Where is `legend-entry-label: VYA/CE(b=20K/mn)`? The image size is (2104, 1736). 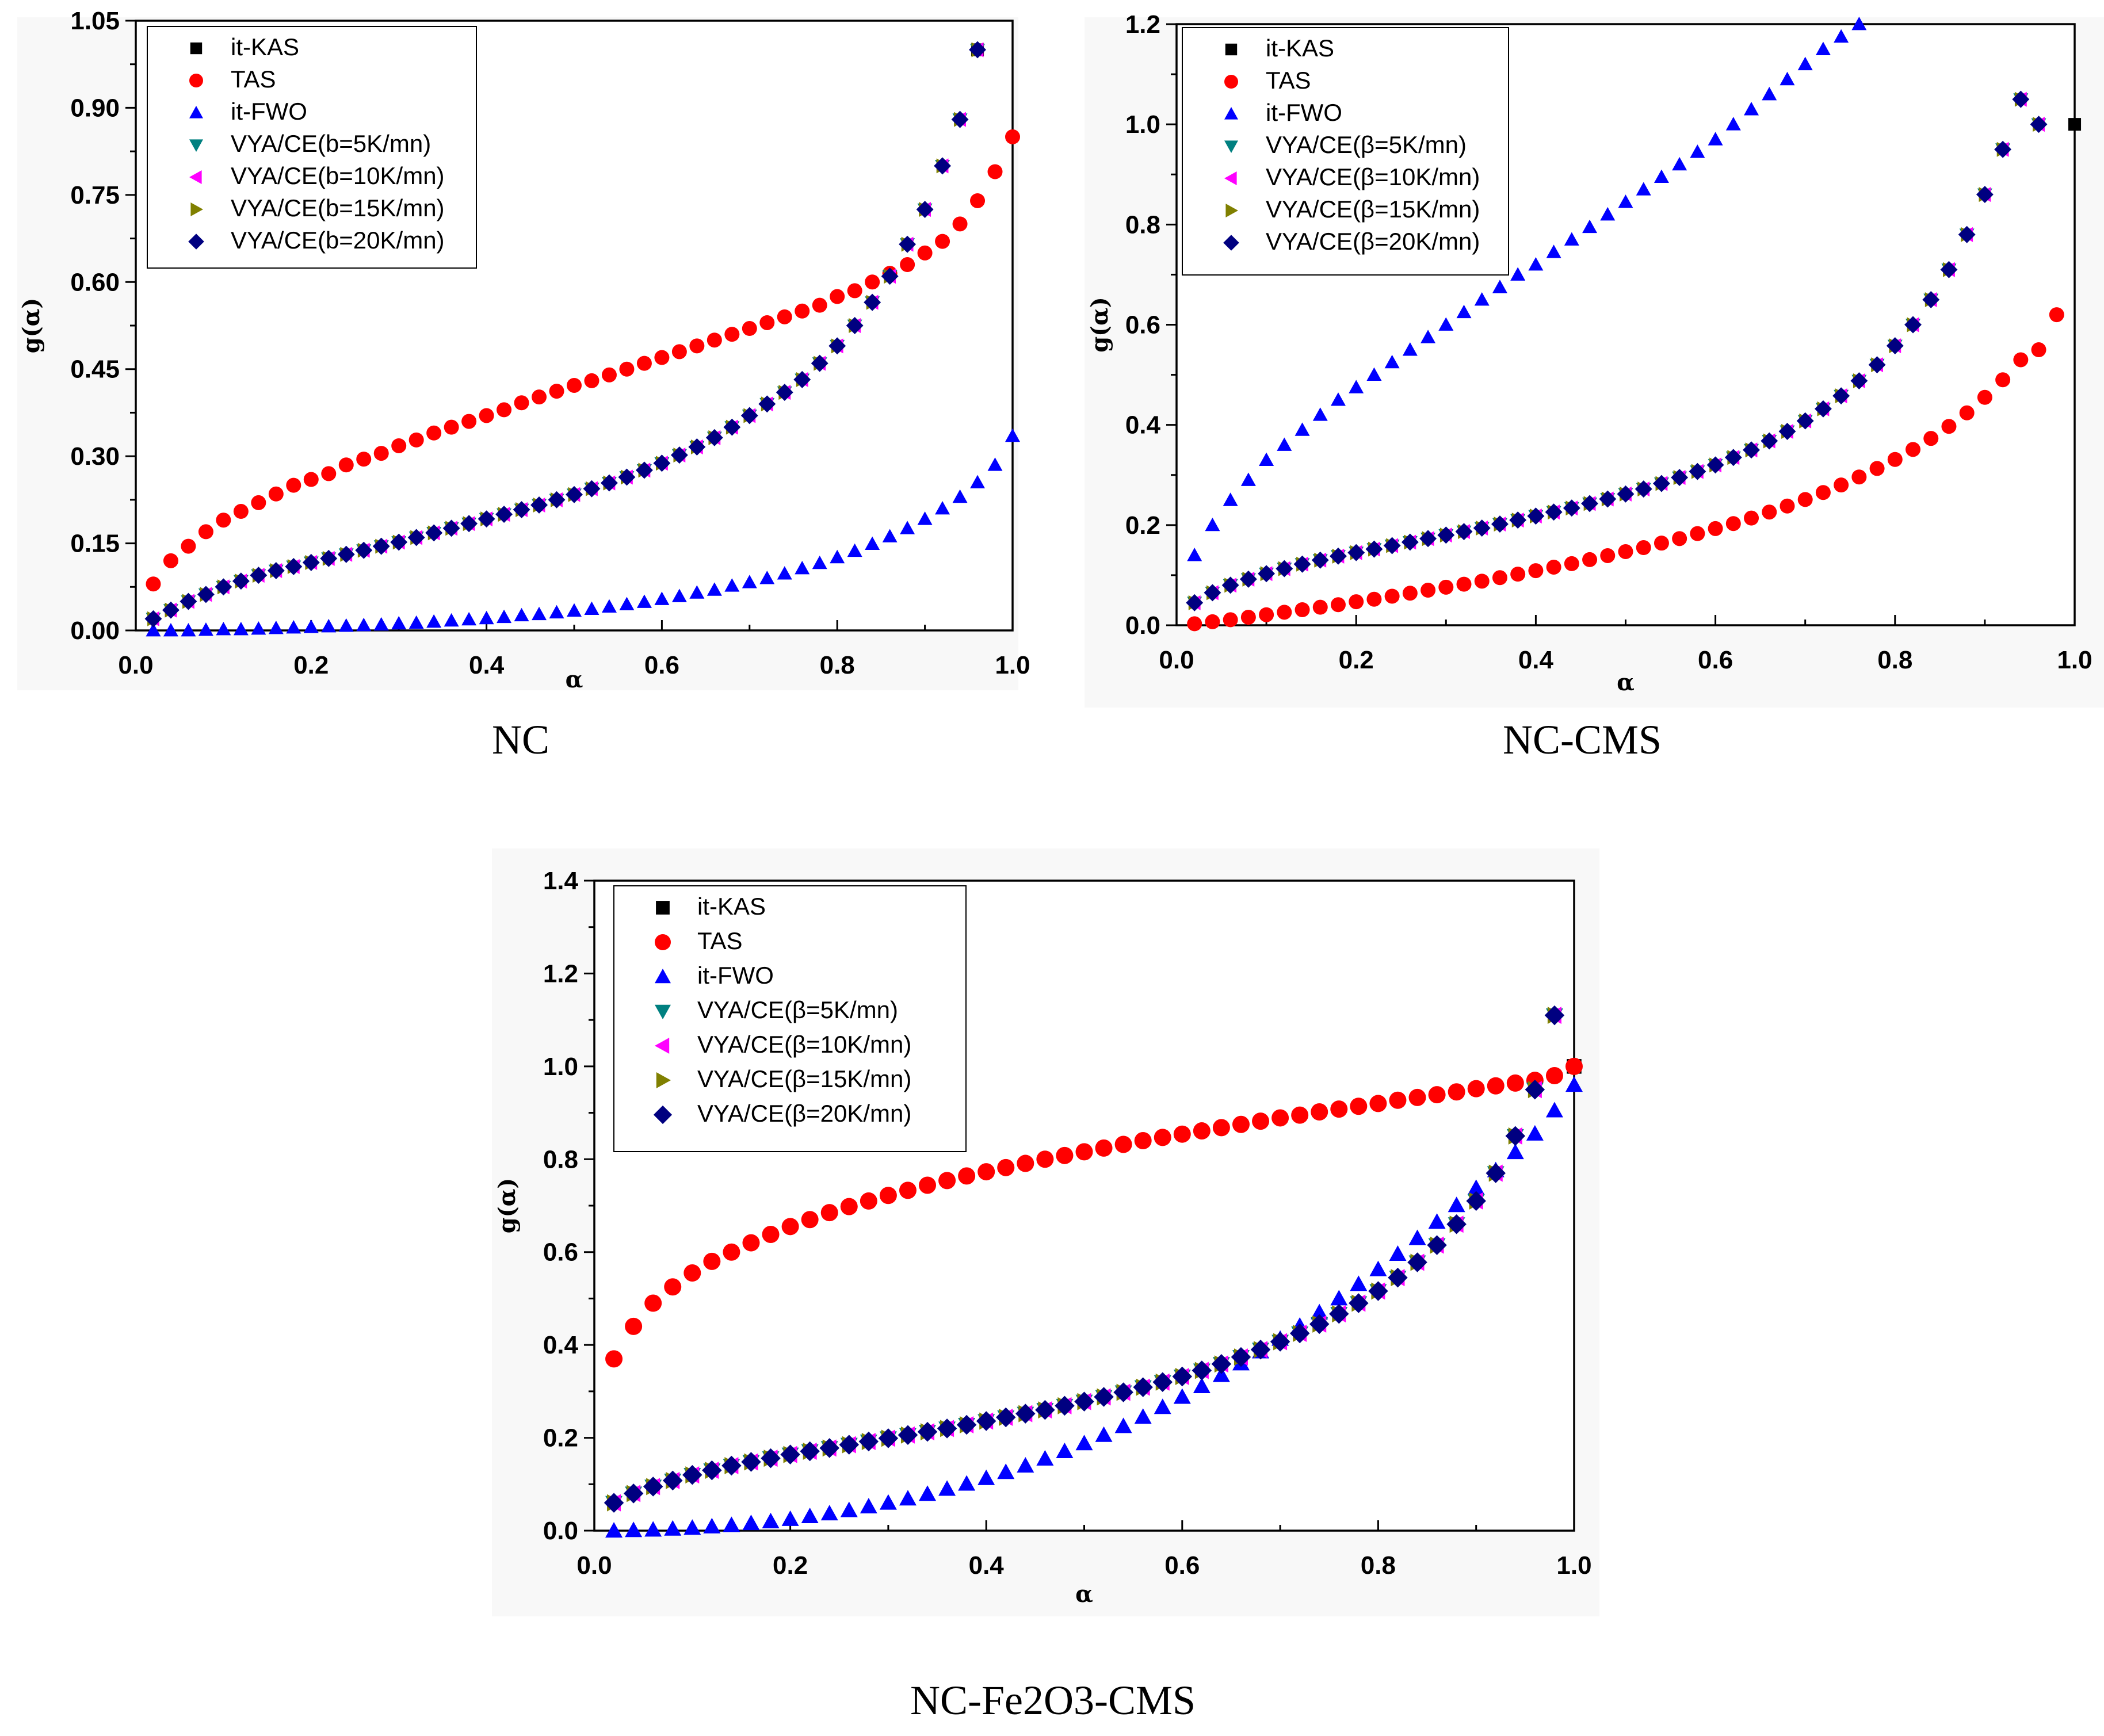 legend-entry-label: VYA/CE(b=20K/mn) is located at coordinates (338, 241).